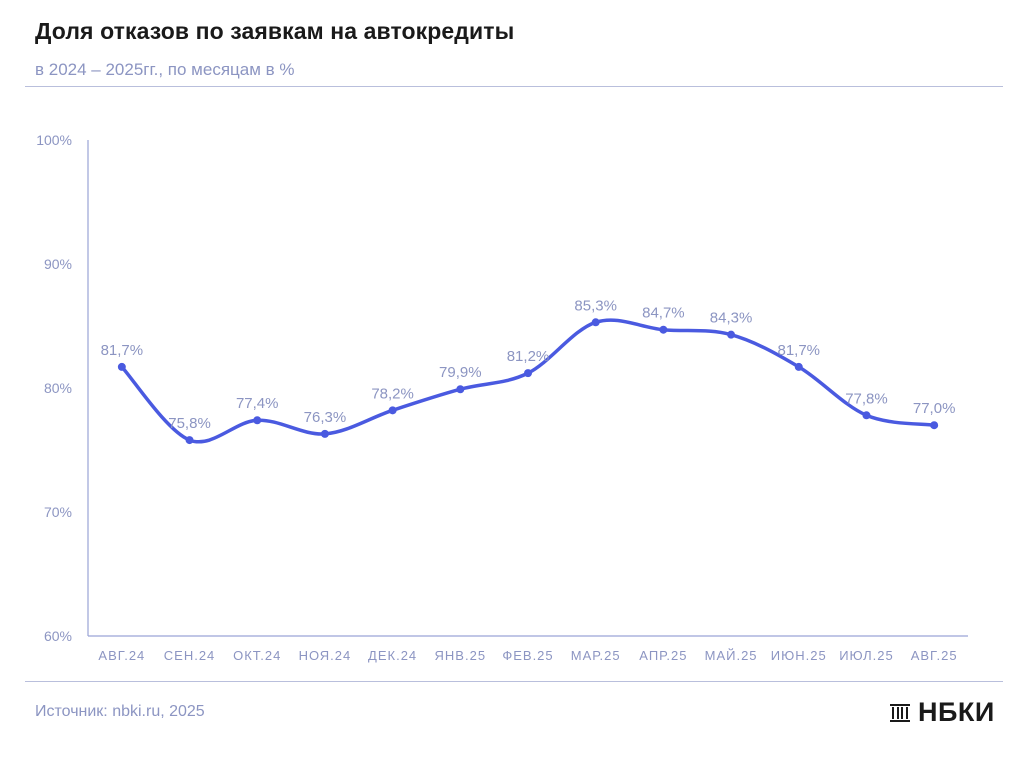 This screenshot has width=1031, height=768. What do you see at coordinates (392, 393) in the screenshot?
I see `data-label: 78,2%` at bounding box center [392, 393].